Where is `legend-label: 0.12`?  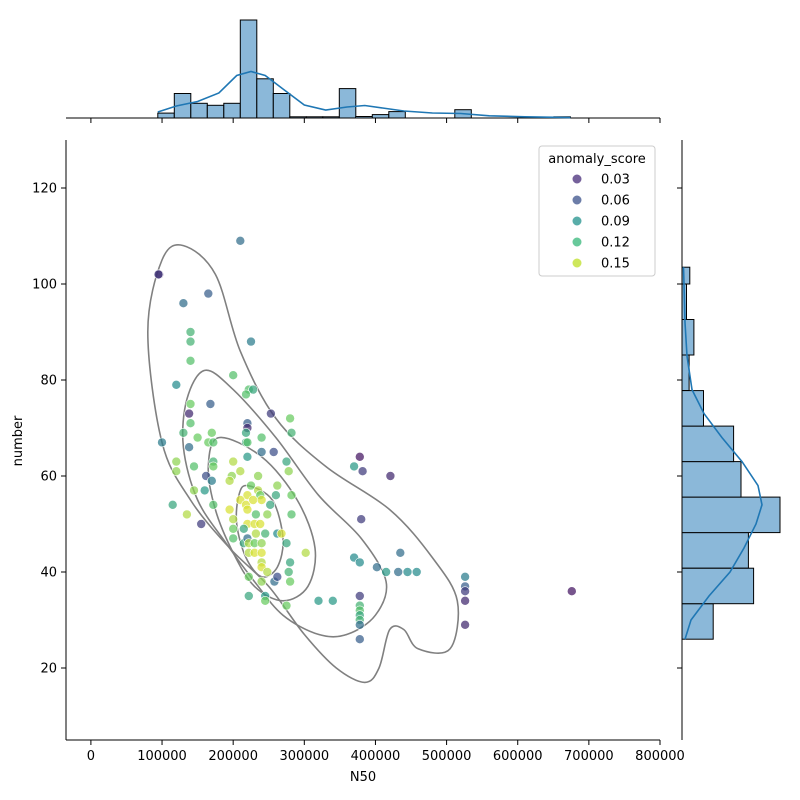 legend-label: 0.12 is located at coordinates (615, 243).